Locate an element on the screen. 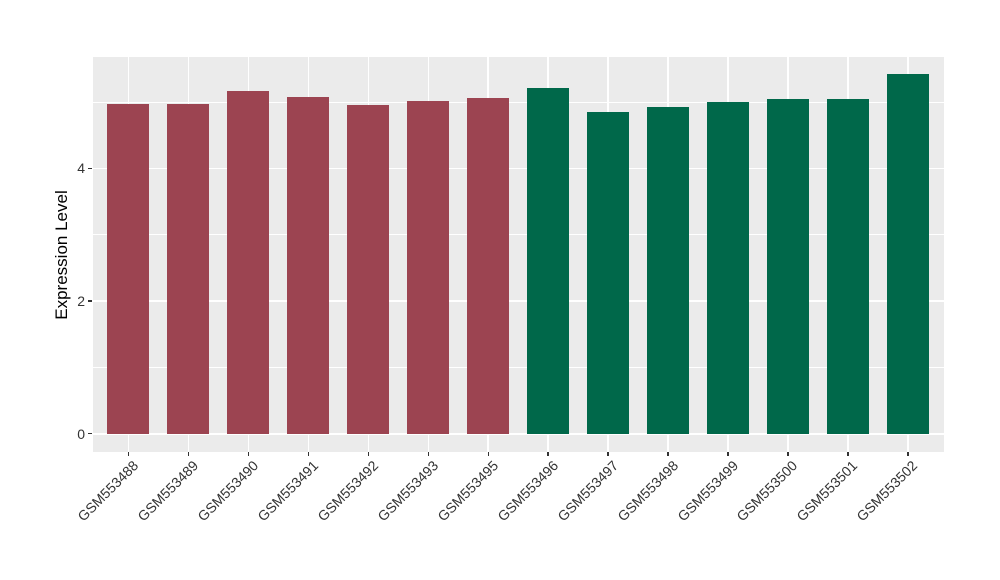 The width and height of the screenshot is (1000, 580). bar-GSM553500 is located at coordinates (788, 266).